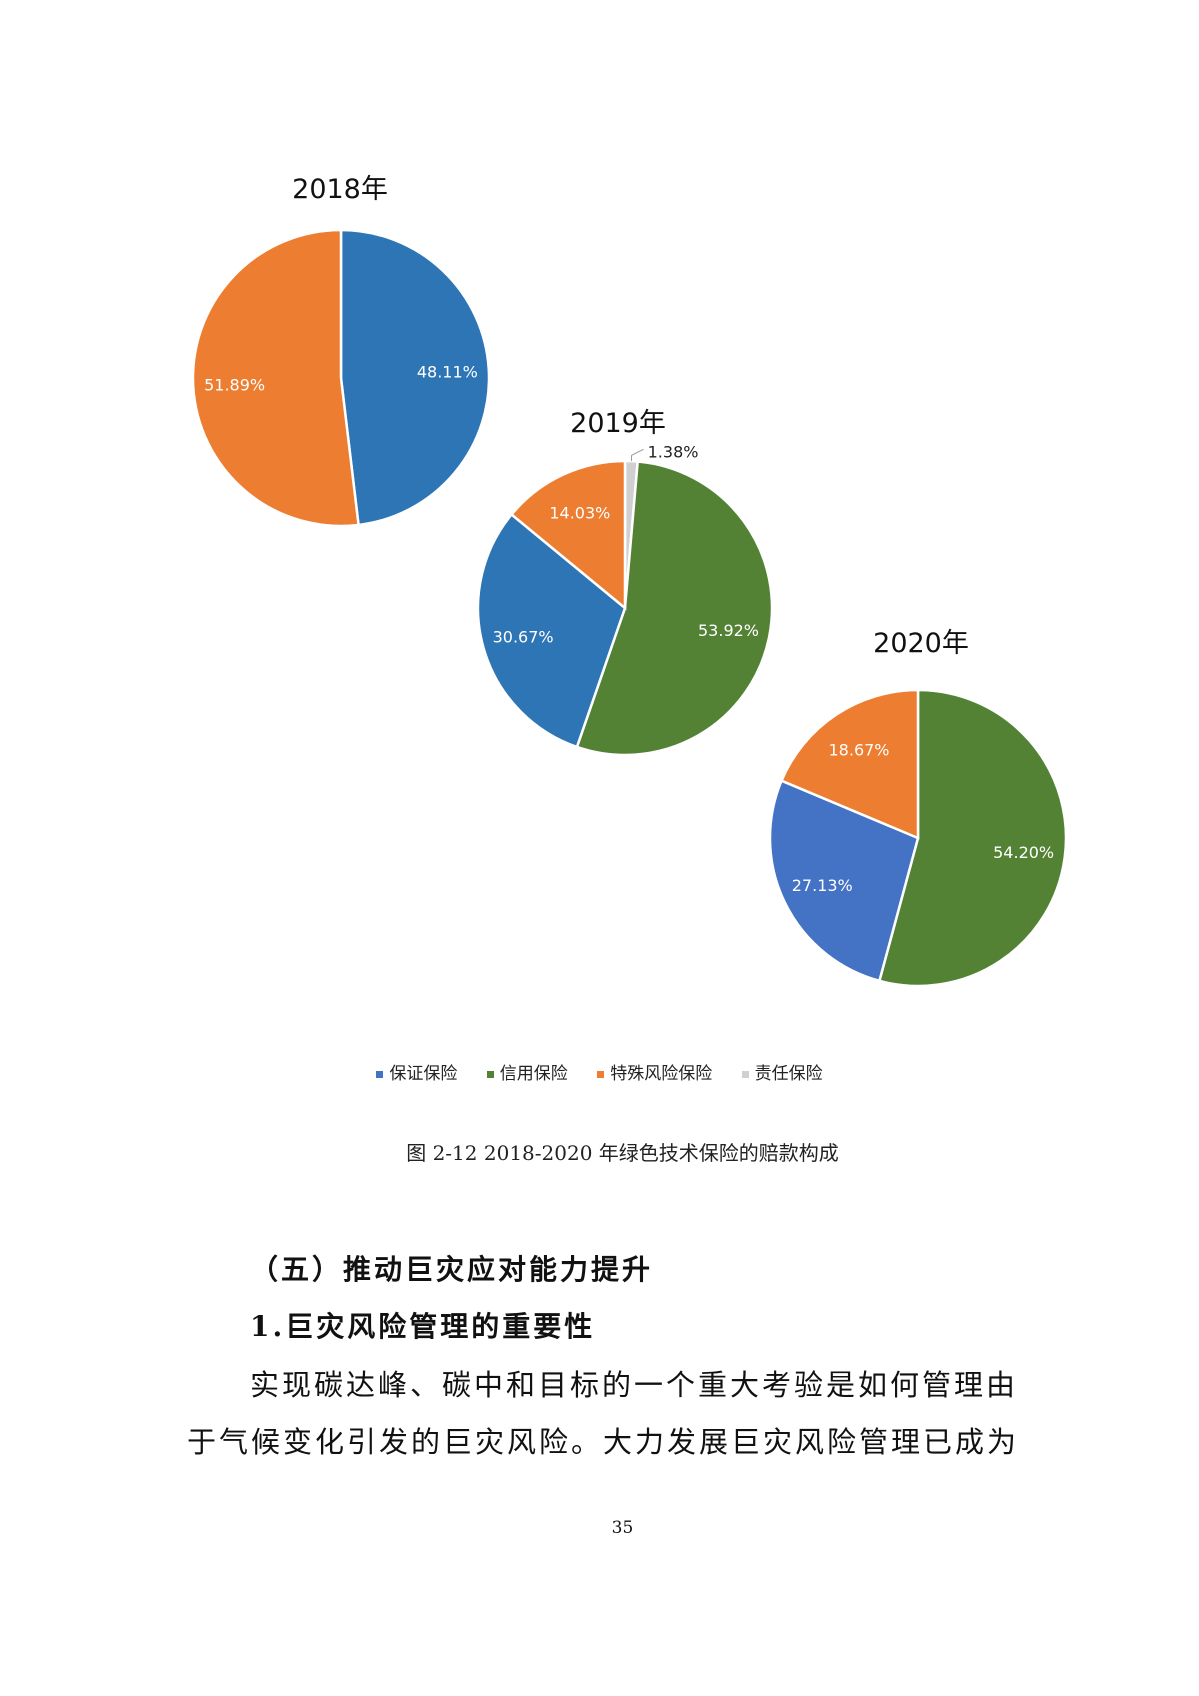 This screenshot has width=1199, height=1696. Describe the element at coordinates (423, 1326) in the screenshot. I see `subheading: 1.巨灾风险管理的重要性` at that location.